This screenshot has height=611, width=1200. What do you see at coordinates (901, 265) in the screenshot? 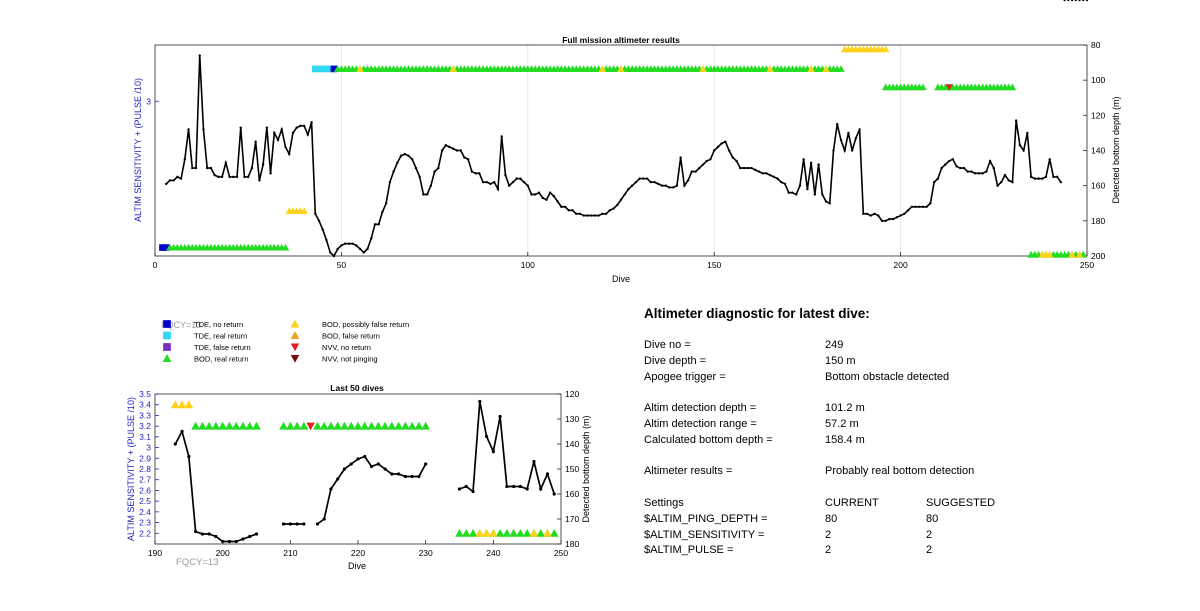
I see `x-tick-label: 200` at bounding box center [901, 265].